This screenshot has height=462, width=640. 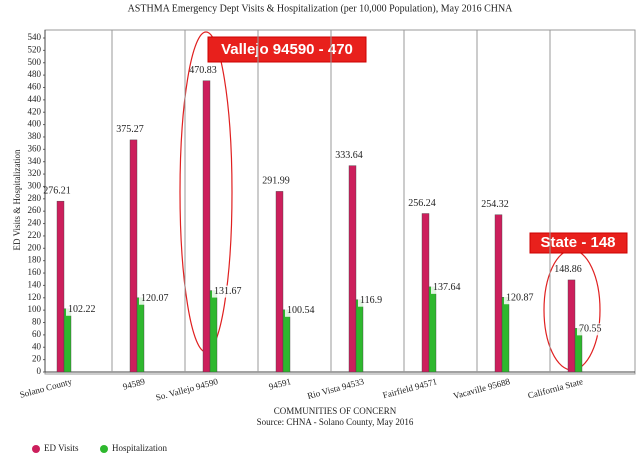 What do you see at coordinates (410, 388) in the screenshot?
I see `x-tick-label: Fairfield 94571` at bounding box center [410, 388].